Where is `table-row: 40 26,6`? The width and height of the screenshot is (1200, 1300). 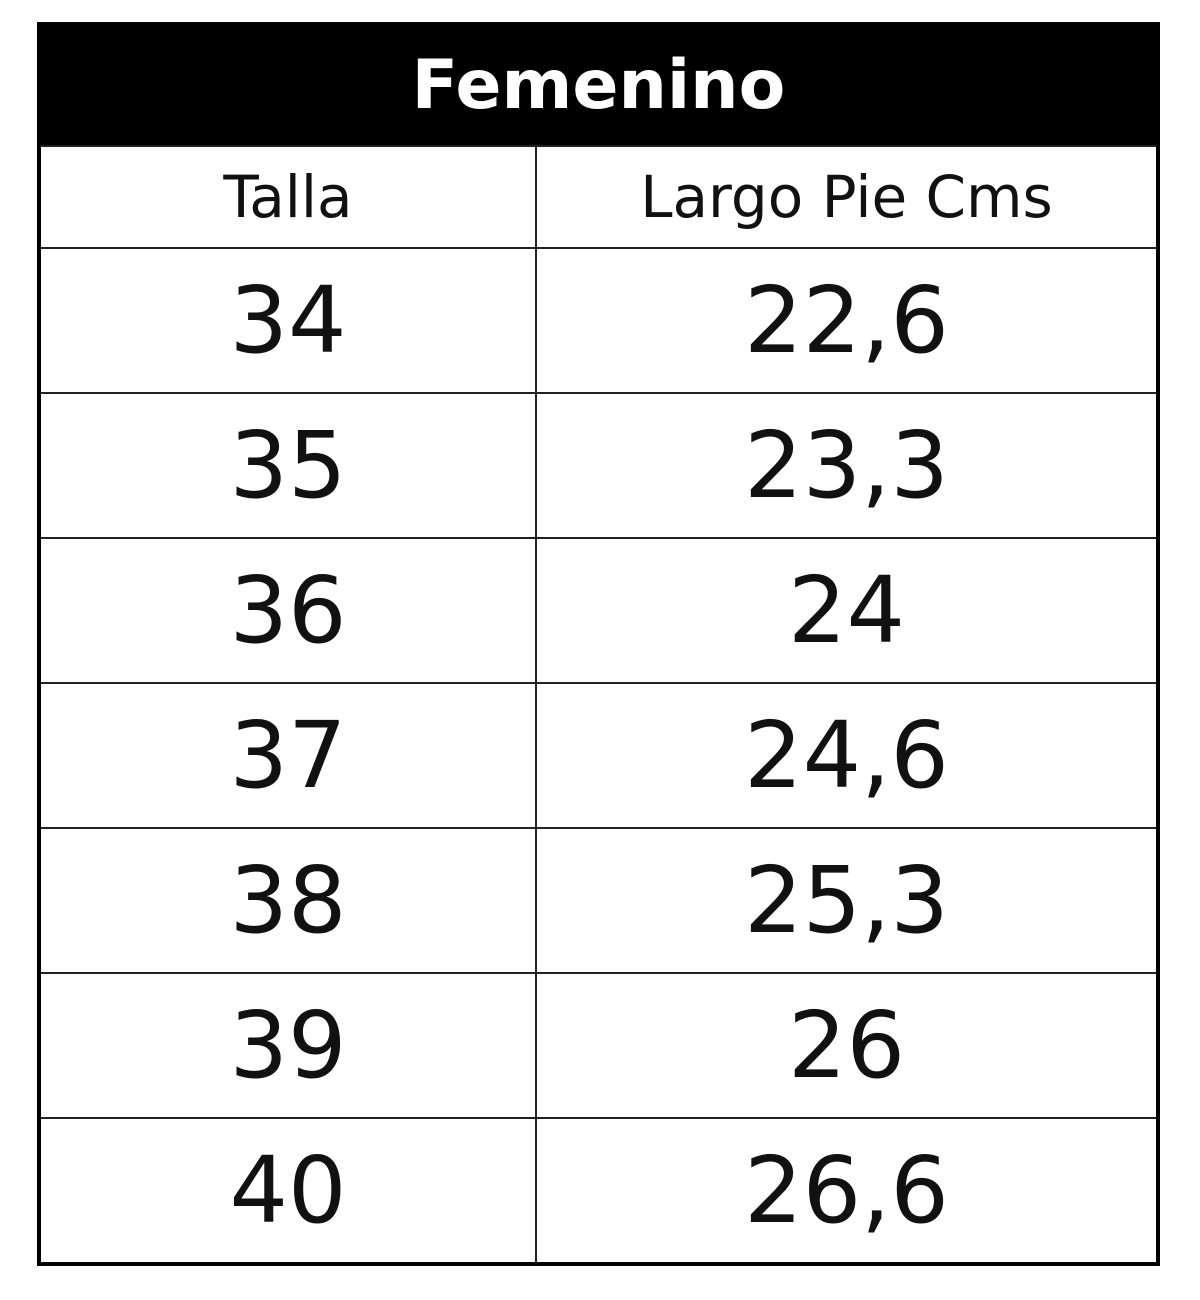 table-row: 40 26,6 is located at coordinates (598, 1191).